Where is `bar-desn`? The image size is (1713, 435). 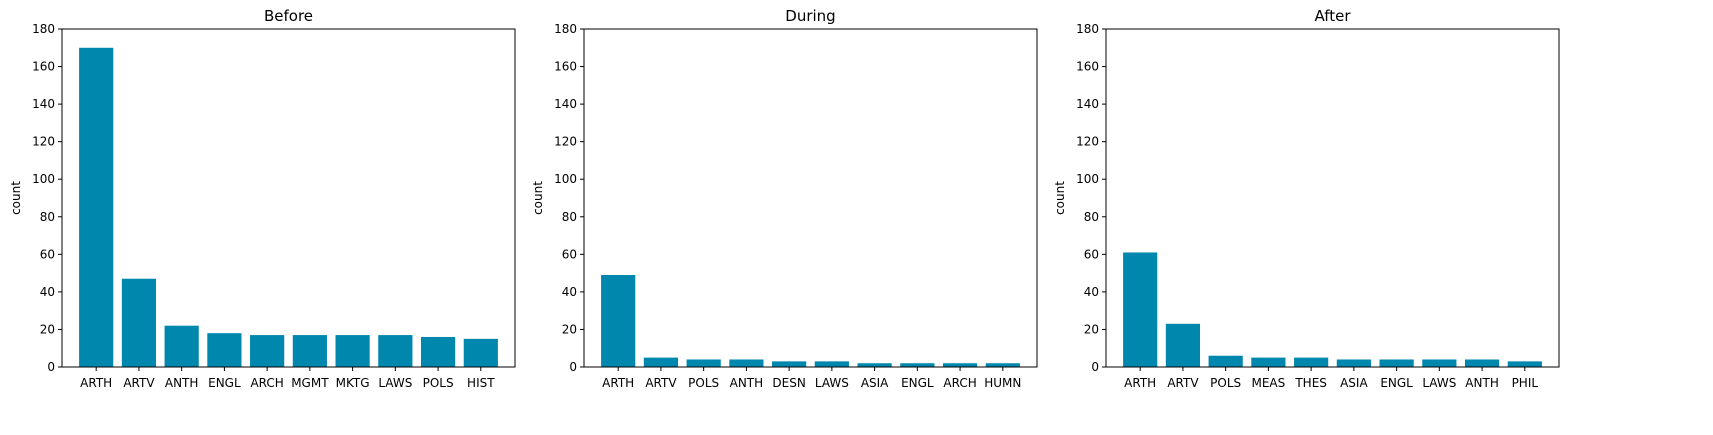
bar-desn is located at coordinates (789, 364).